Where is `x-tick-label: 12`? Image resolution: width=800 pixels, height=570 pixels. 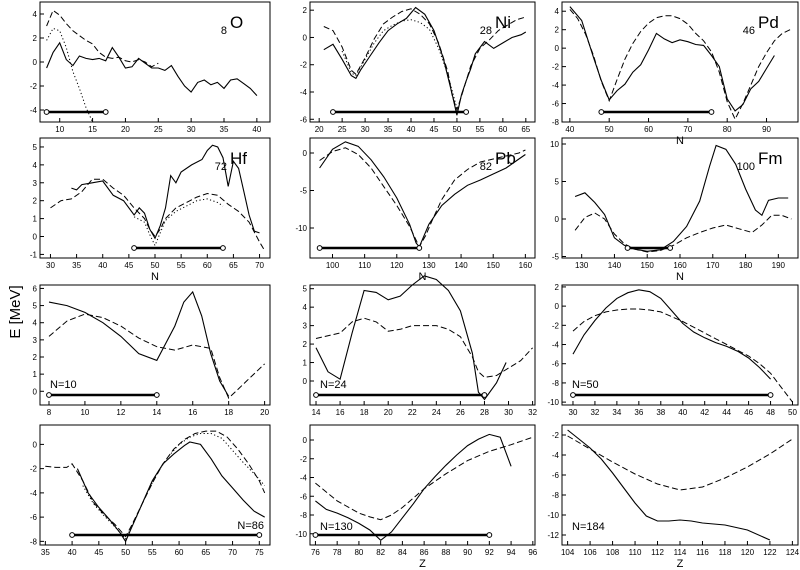
x-tick-label: 12 is located at coordinates (120, 412).